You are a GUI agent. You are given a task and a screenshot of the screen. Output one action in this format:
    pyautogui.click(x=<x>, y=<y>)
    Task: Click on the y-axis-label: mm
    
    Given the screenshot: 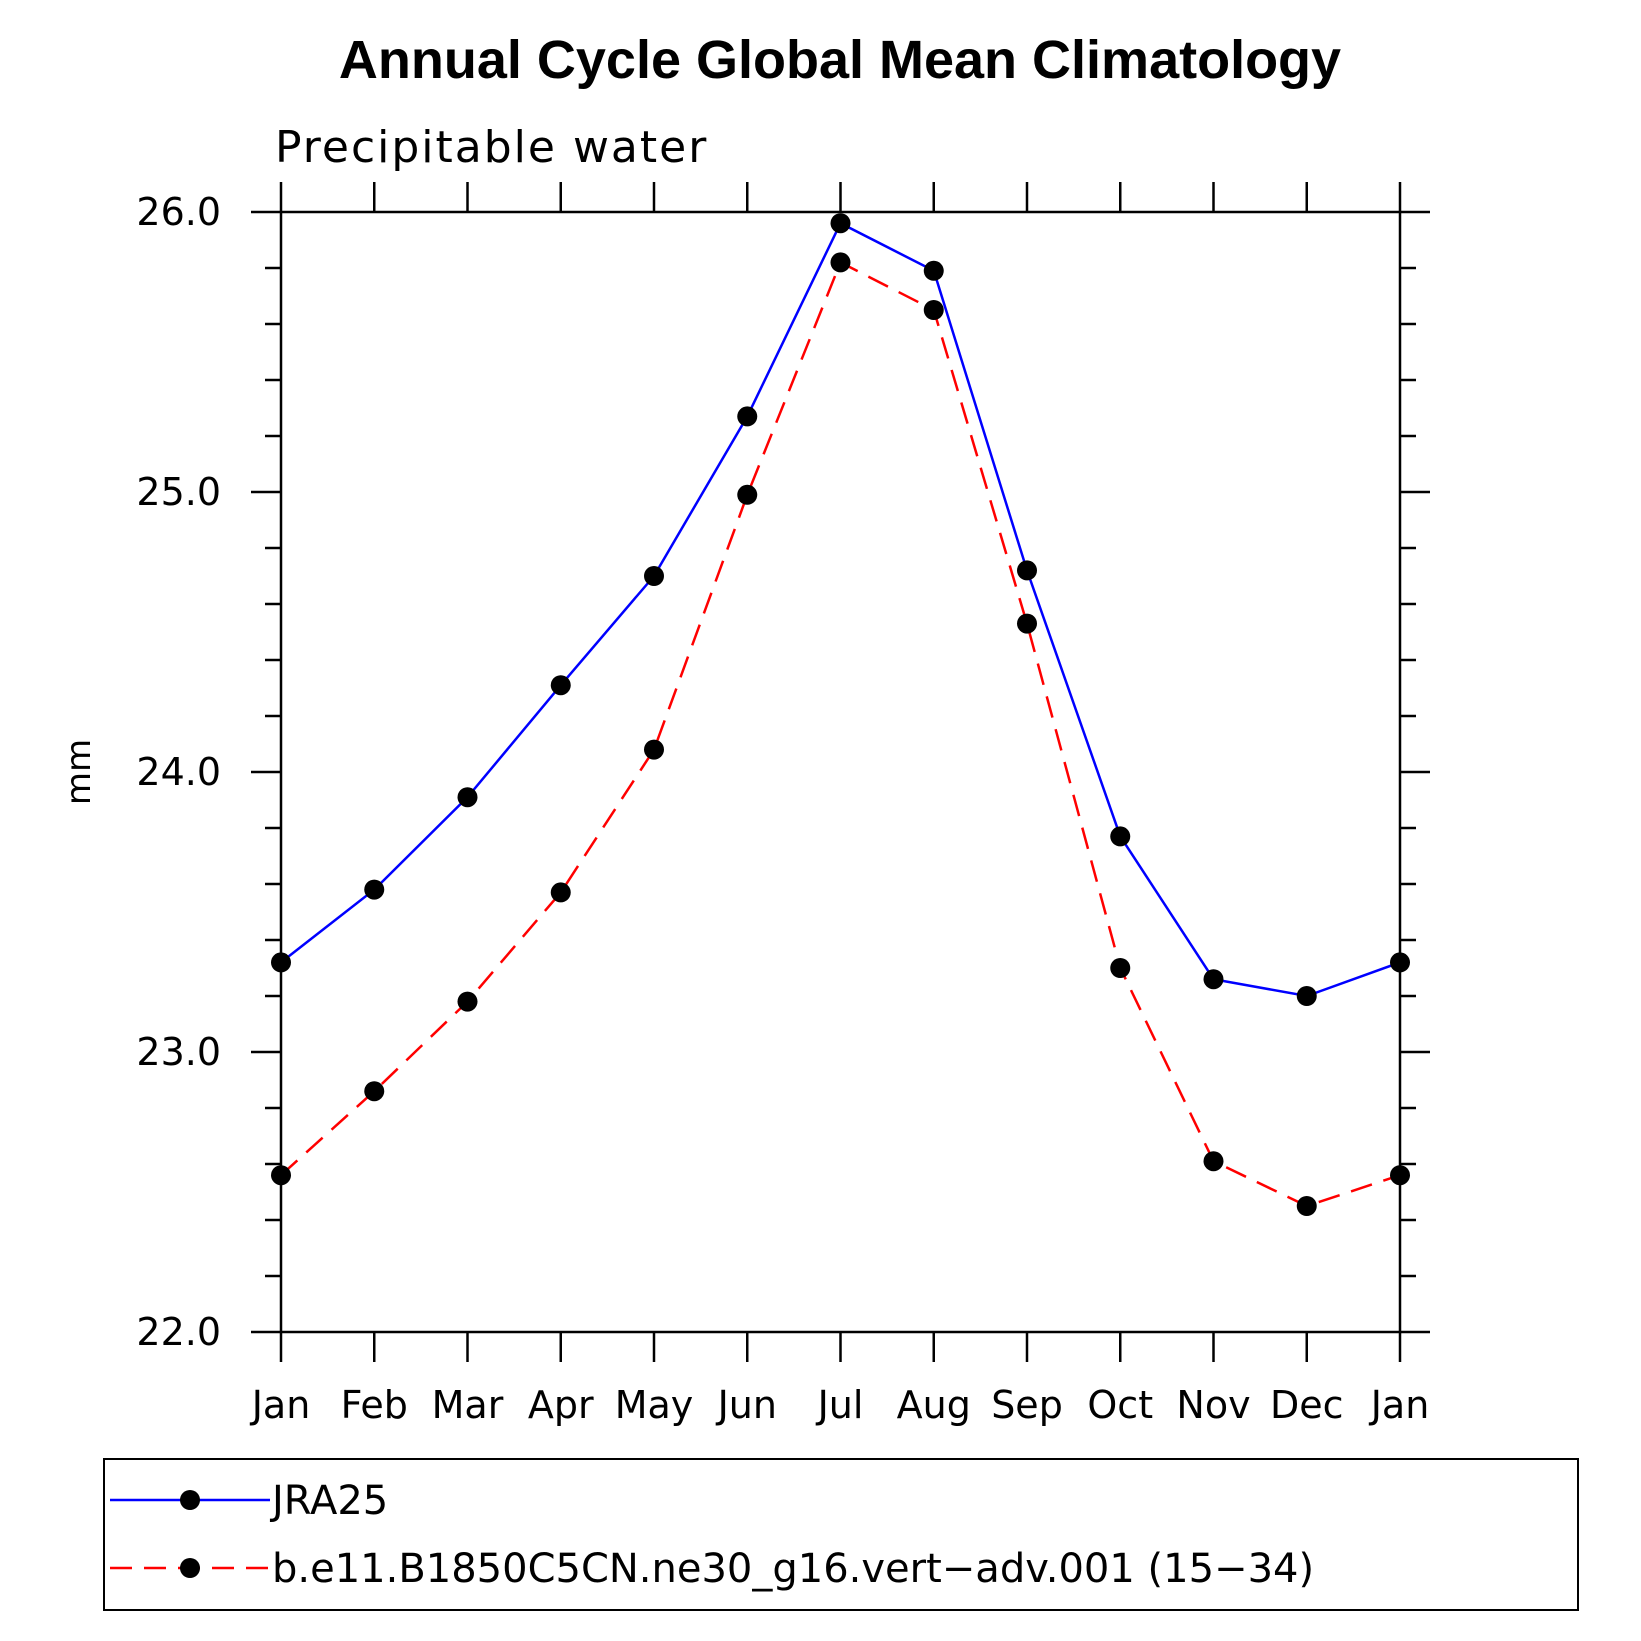 What is the action you would take?
    pyautogui.click(x=79, y=772)
    